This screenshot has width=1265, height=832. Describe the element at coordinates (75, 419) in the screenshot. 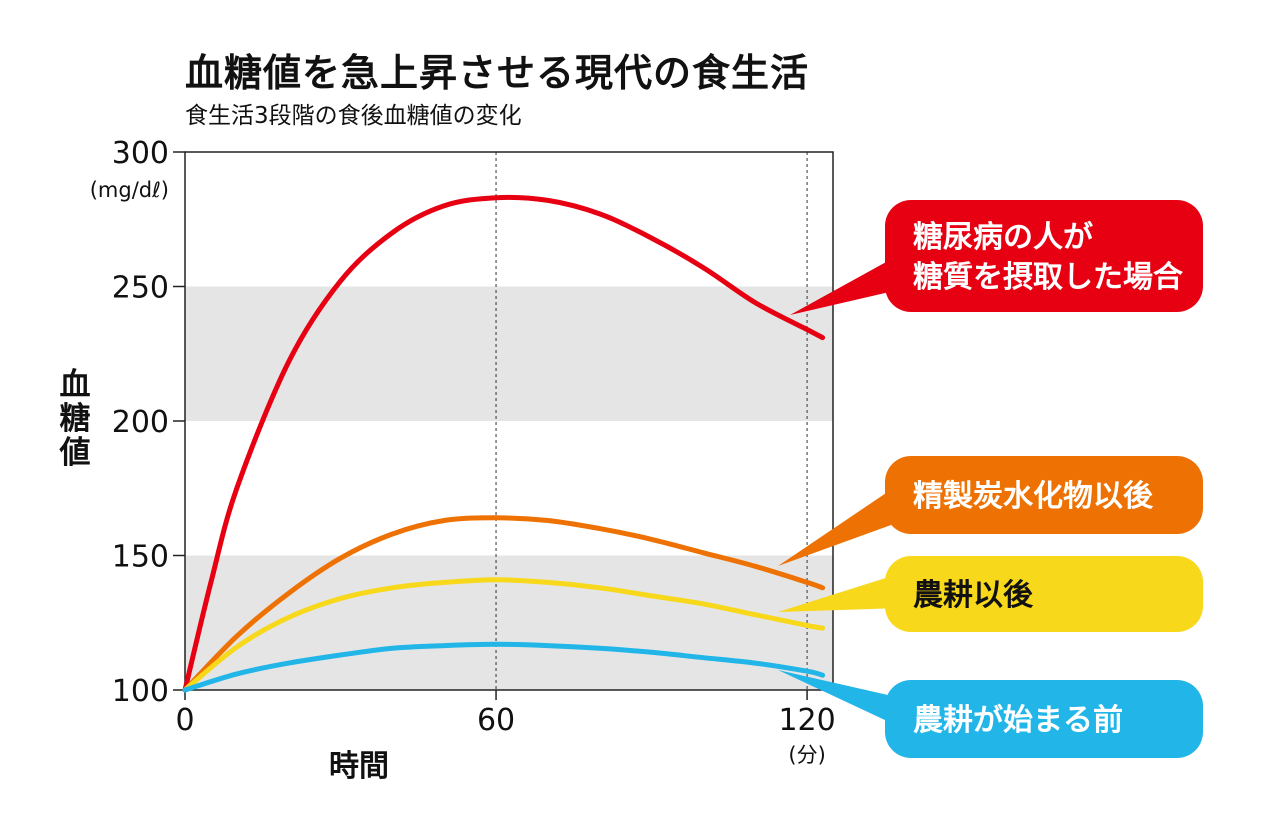

I see `y-axis-label: 血糖値` at that location.